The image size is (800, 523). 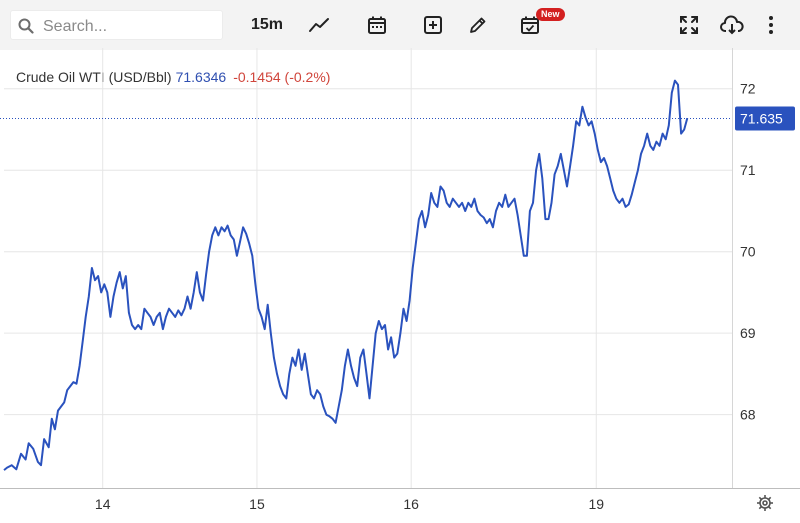 What do you see at coordinates (94, 77) in the screenshot?
I see `instrument-name: Crude Oil WTI (USD/Bbl)` at bounding box center [94, 77].